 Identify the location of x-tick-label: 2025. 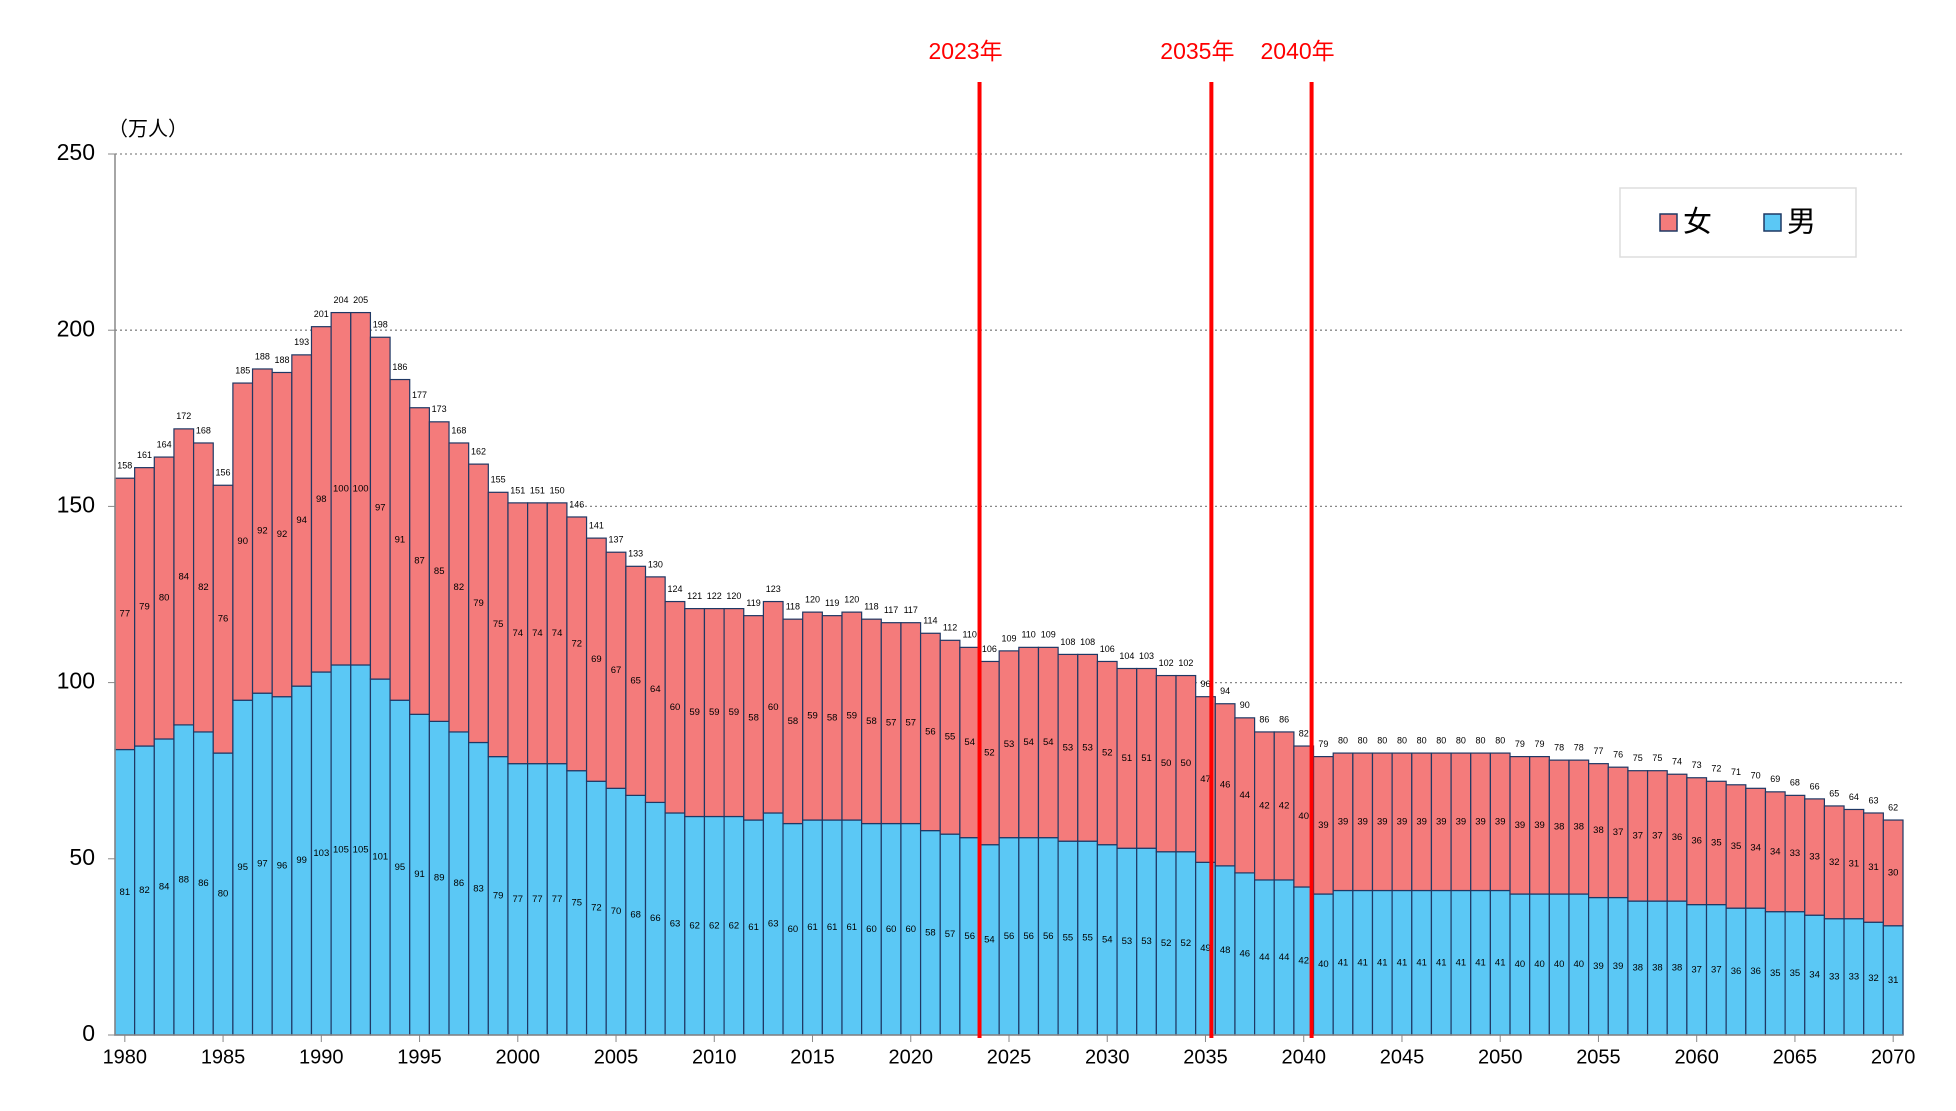
(1009, 1057).